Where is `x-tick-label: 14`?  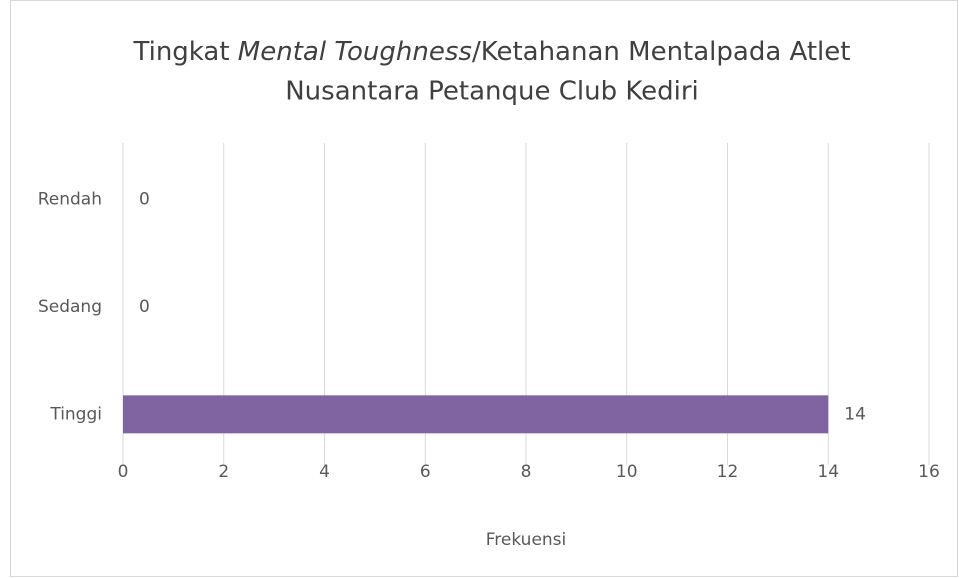
x-tick-label: 14 is located at coordinates (828, 472).